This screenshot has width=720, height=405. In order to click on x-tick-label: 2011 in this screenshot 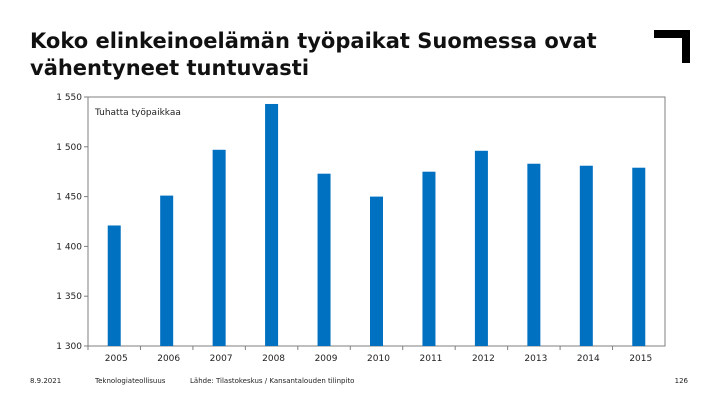, I will do `click(431, 359)`.